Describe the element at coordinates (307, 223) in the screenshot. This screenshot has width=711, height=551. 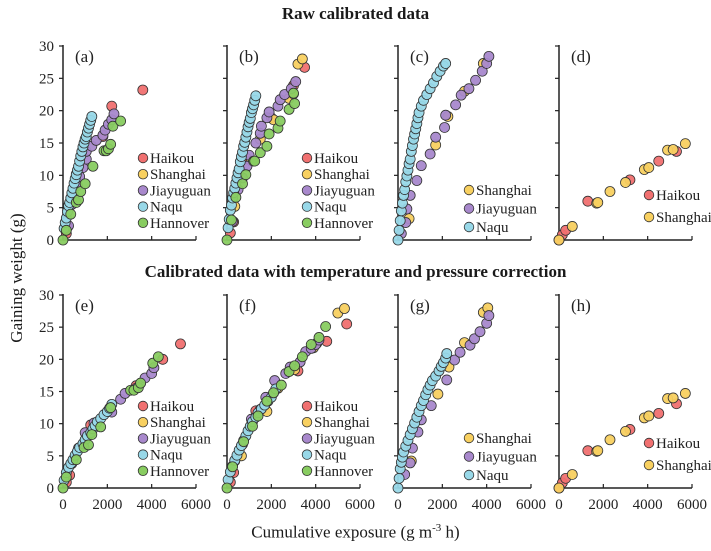
I see `legend-marker-hannover` at that location.